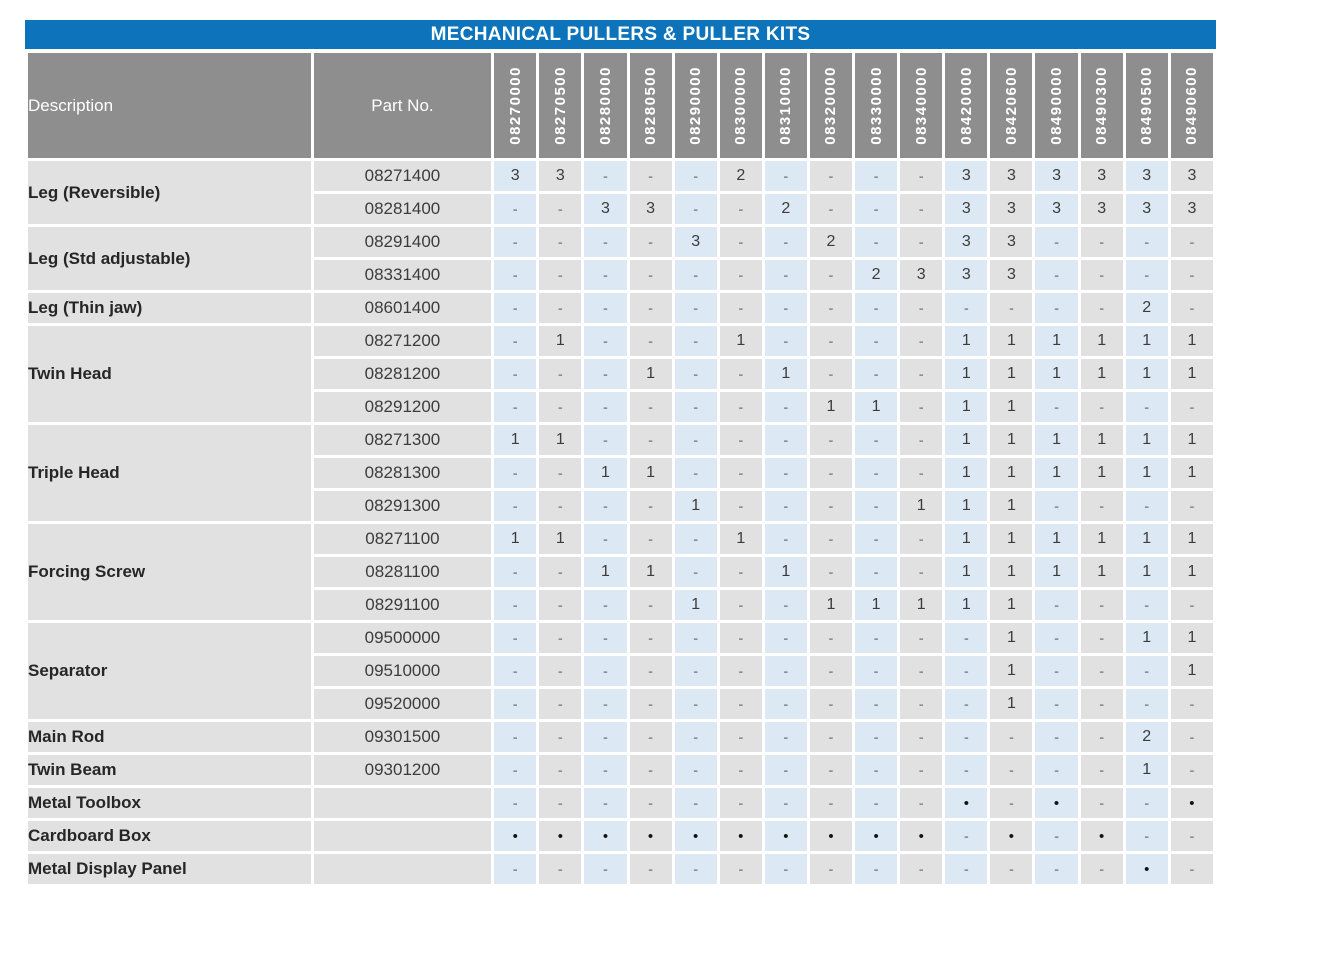 The width and height of the screenshot is (1328, 969). Describe the element at coordinates (402, 105) in the screenshot. I see `part-no-header: Part No.` at that location.